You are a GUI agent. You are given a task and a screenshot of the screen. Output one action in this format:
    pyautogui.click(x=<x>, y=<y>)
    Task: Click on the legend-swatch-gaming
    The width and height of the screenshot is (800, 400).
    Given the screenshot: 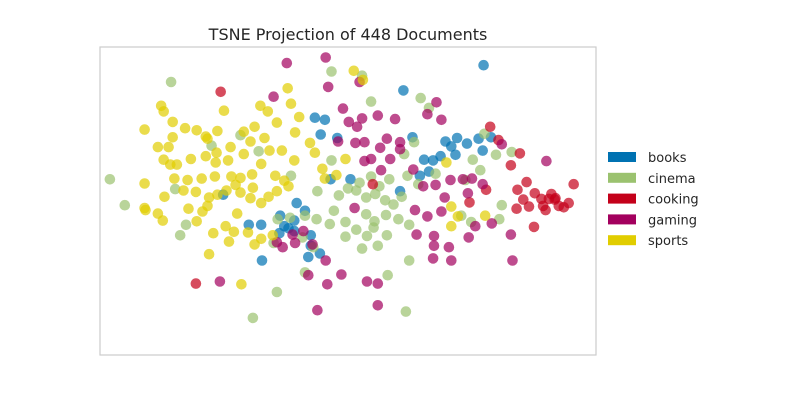 What is the action you would take?
    pyautogui.click(x=622, y=219)
    